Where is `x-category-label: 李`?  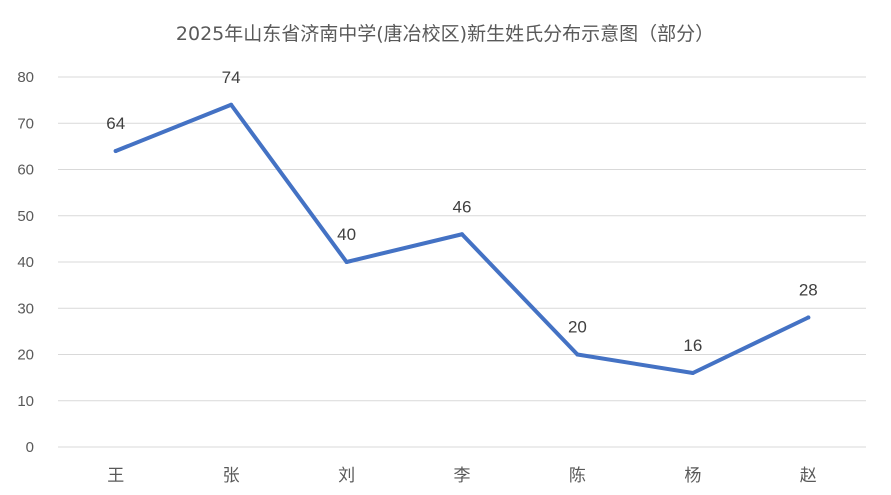 x-category-label: 李 is located at coordinates (462, 476).